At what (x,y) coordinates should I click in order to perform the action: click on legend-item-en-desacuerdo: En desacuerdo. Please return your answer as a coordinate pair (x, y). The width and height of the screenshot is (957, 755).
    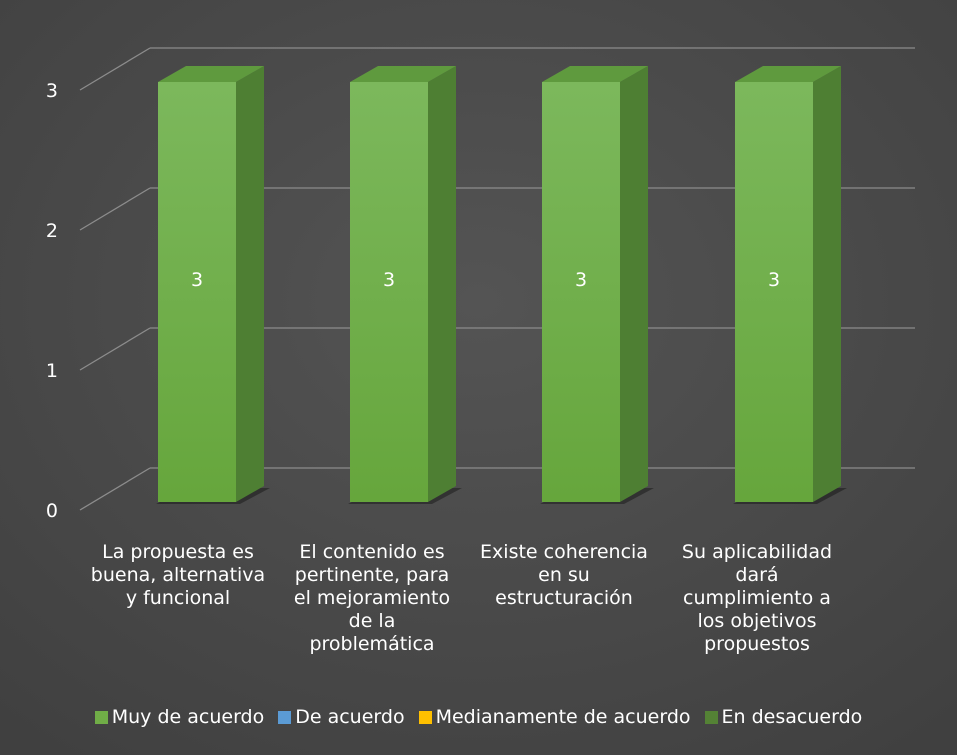
    Looking at the image, I should click on (783, 717).